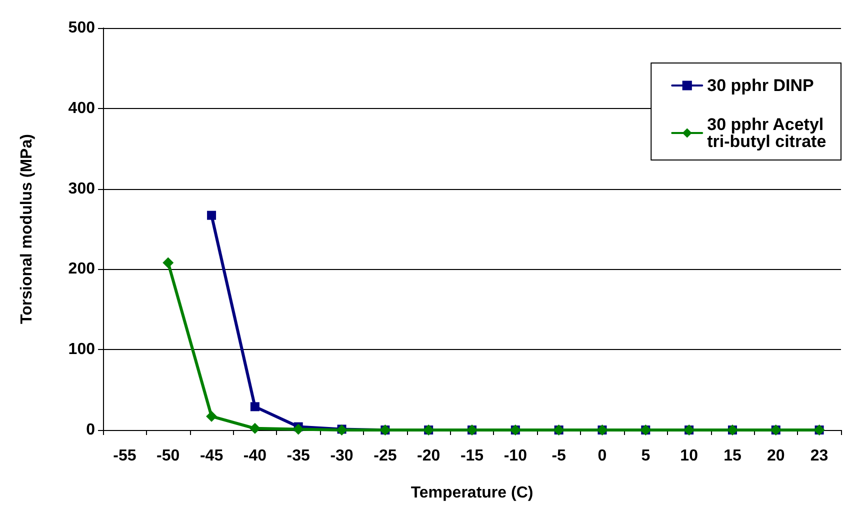 The image size is (853, 521). What do you see at coordinates (342, 456) in the screenshot?
I see `x-tick-label: -30` at bounding box center [342, 456].